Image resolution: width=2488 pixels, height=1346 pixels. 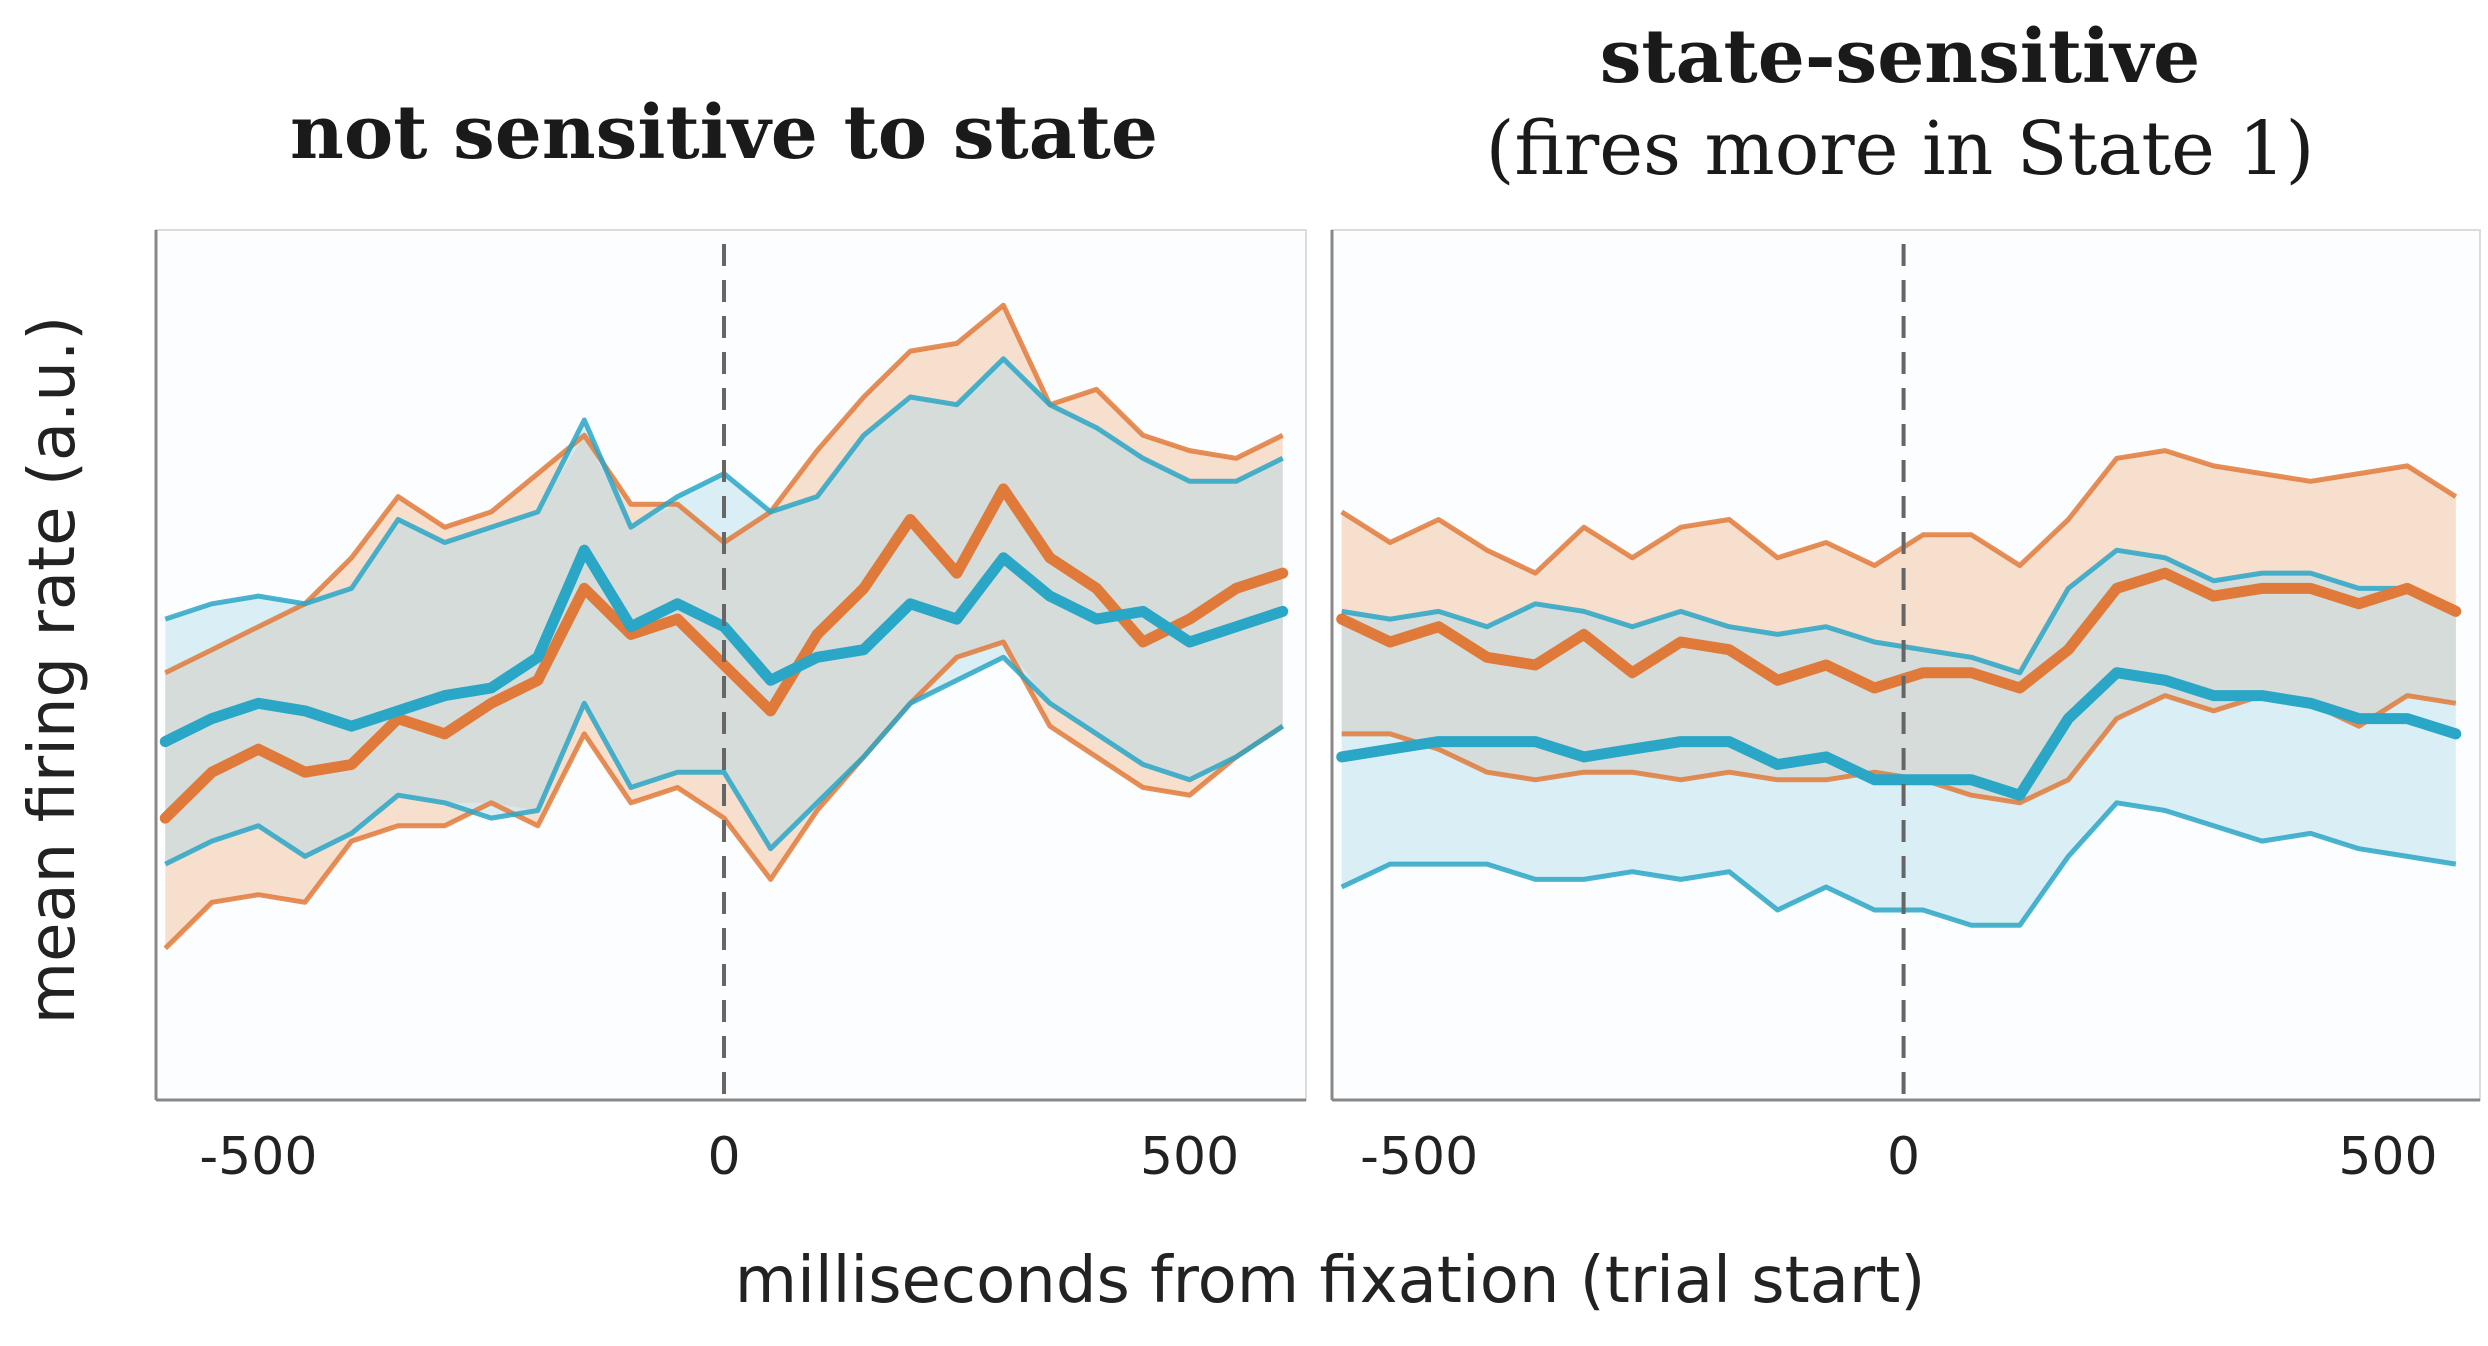 I want to click on x-axis-label: milliseconds from fixation (trial start), so click(x=1330, y=1281).